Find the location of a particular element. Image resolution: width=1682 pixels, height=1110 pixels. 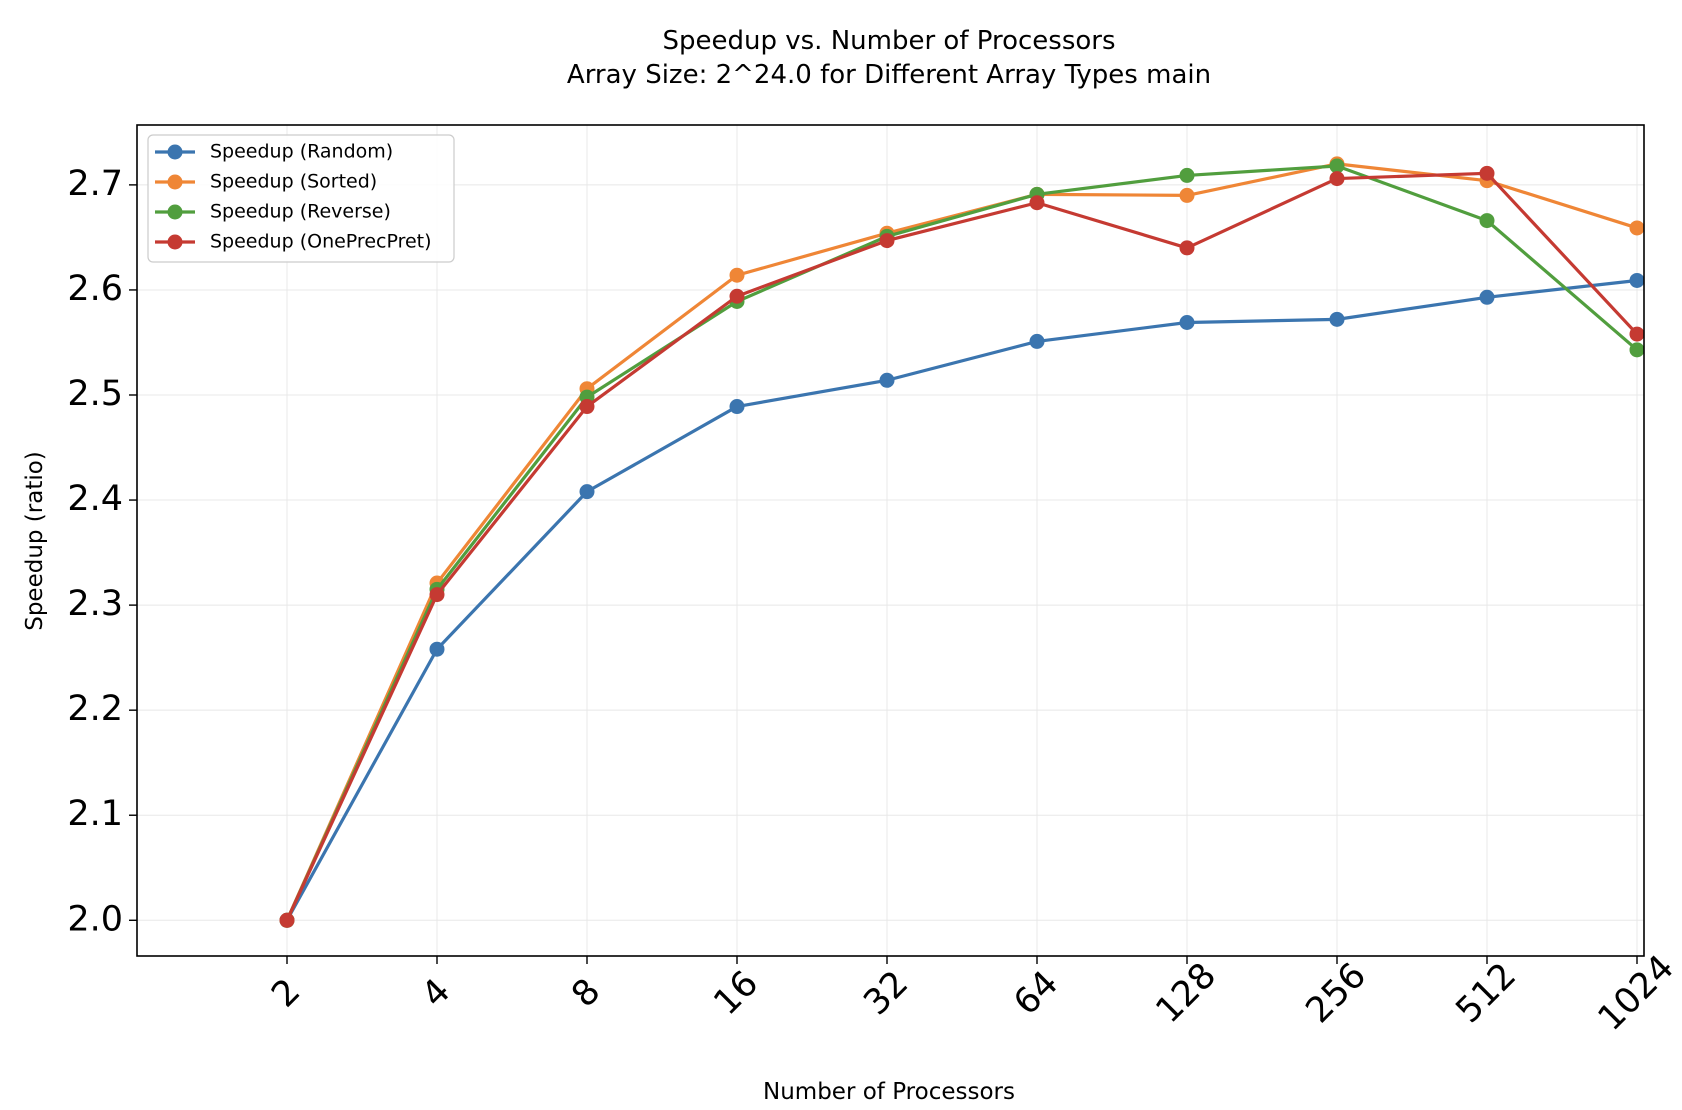

y-tick-label: 2.5 is located at coordinates (95, 394).